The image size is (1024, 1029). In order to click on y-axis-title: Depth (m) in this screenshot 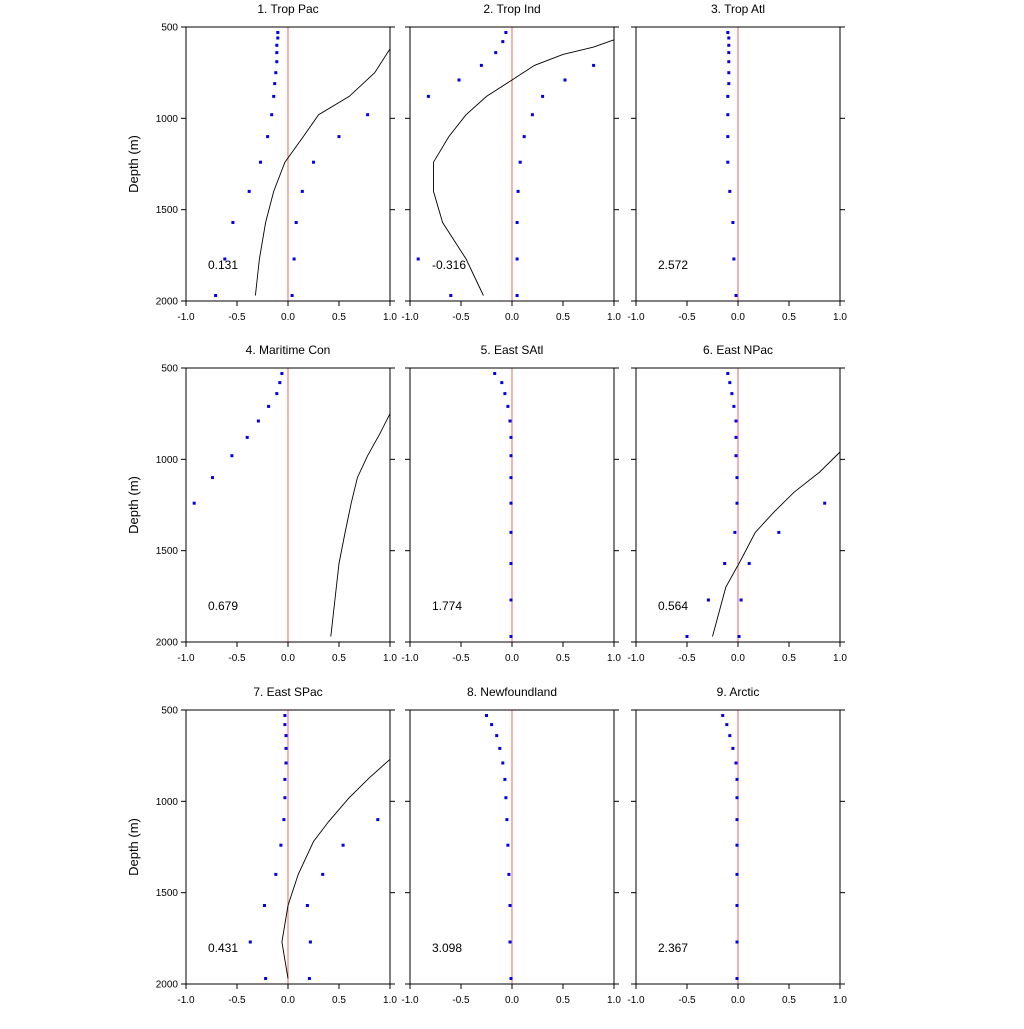, I will do `click(133, 847)`.